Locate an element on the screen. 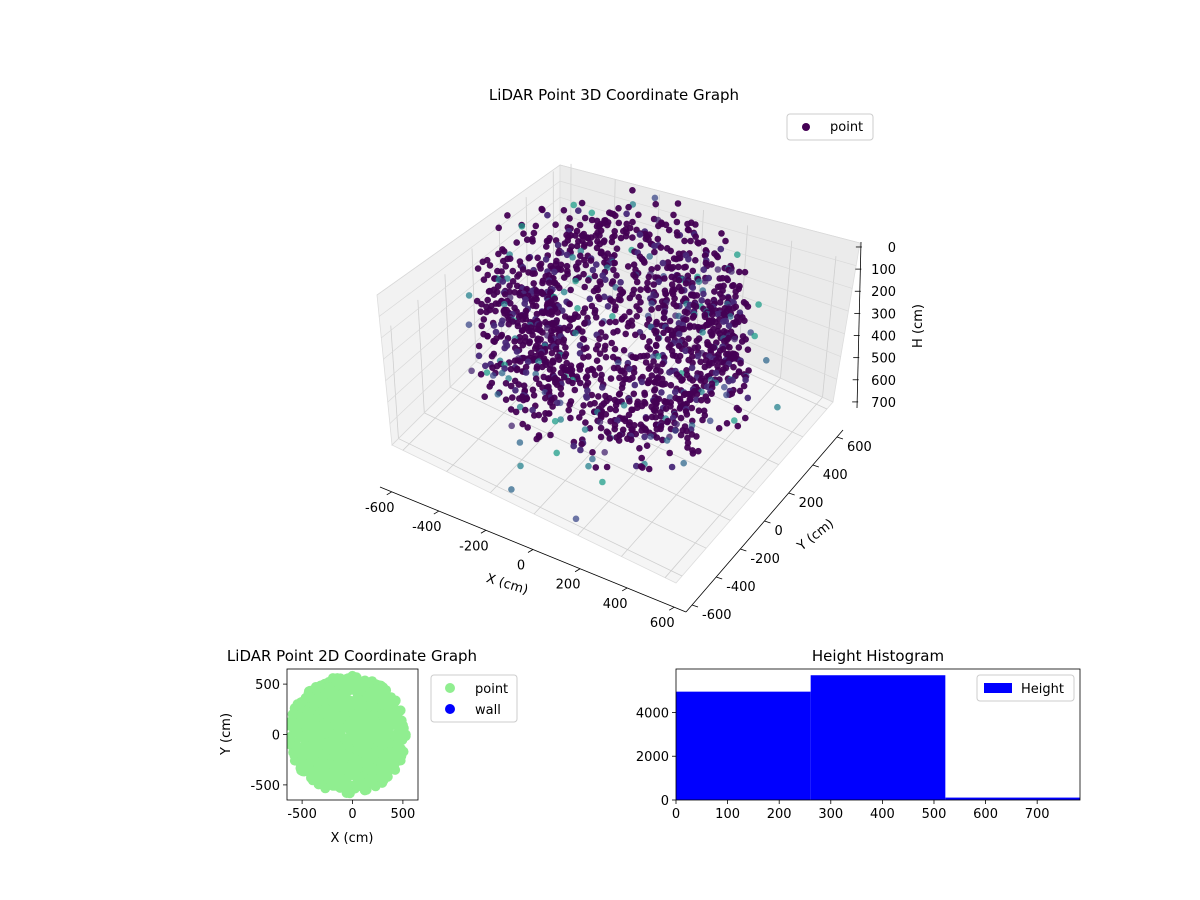  chart-3d-title: LiDAR Point 3D Coordinate Graph is located at coordinates (614, 95).